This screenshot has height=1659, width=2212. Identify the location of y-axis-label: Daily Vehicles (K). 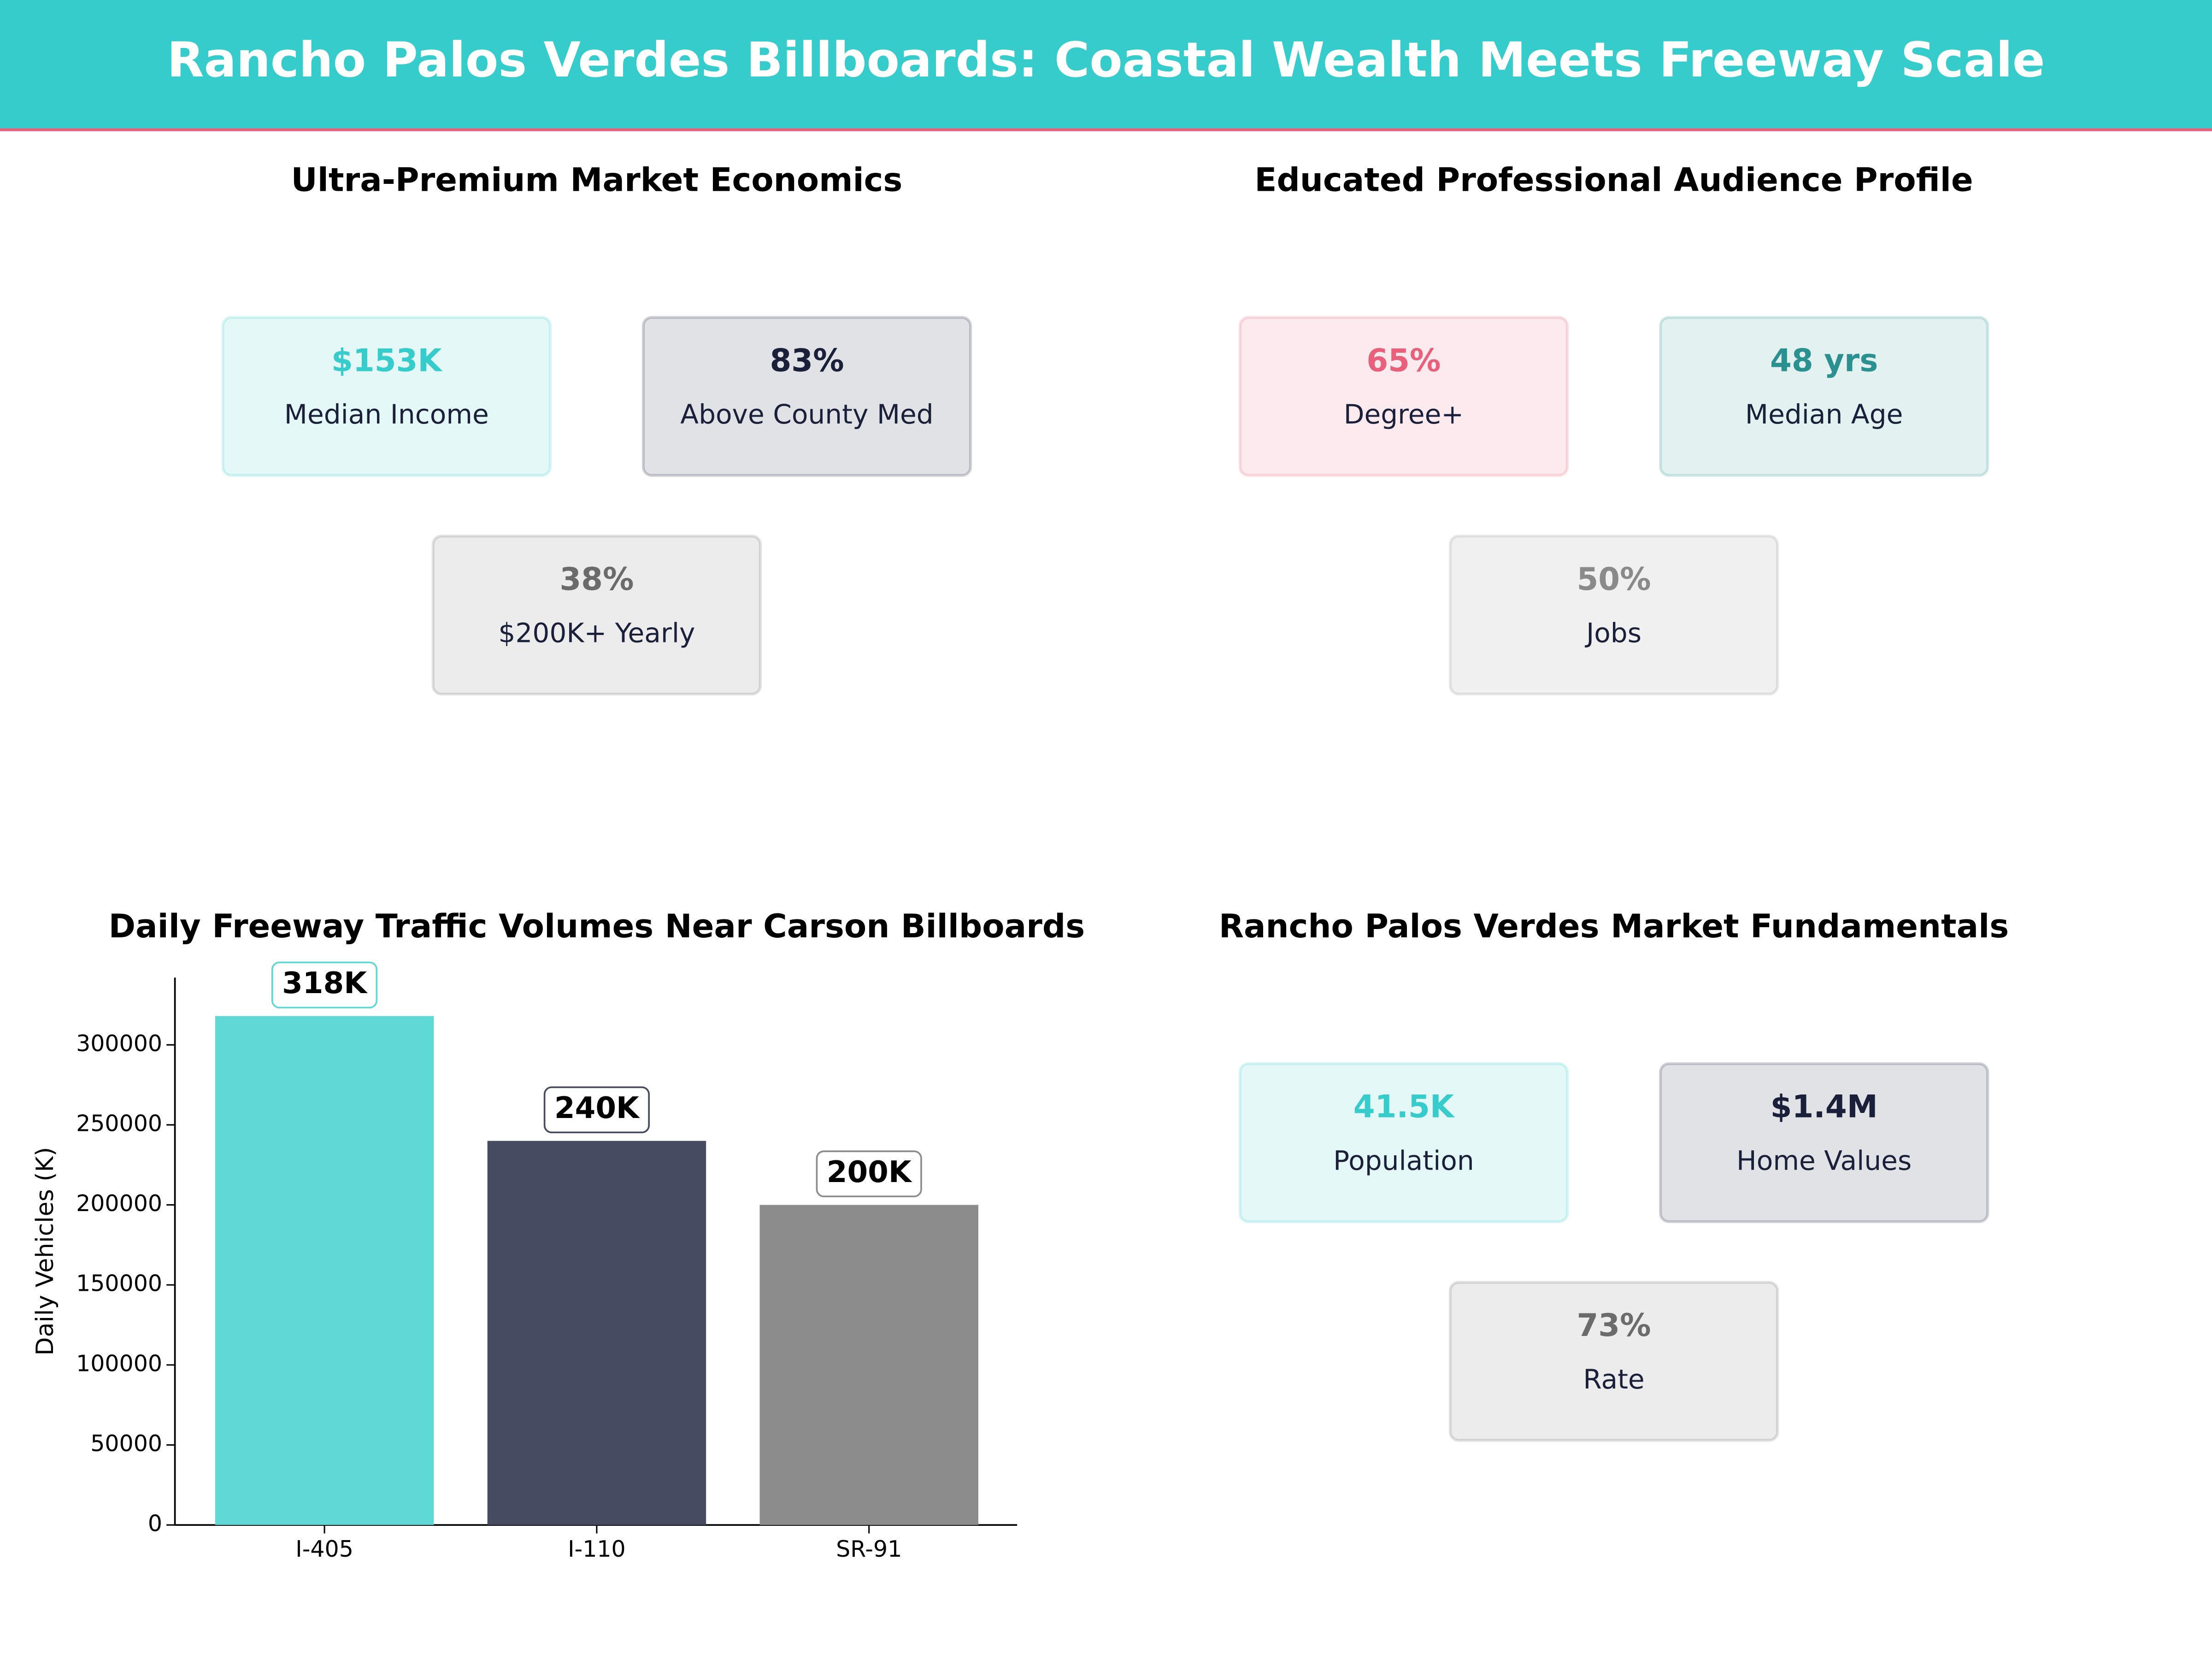
(45, 1251).